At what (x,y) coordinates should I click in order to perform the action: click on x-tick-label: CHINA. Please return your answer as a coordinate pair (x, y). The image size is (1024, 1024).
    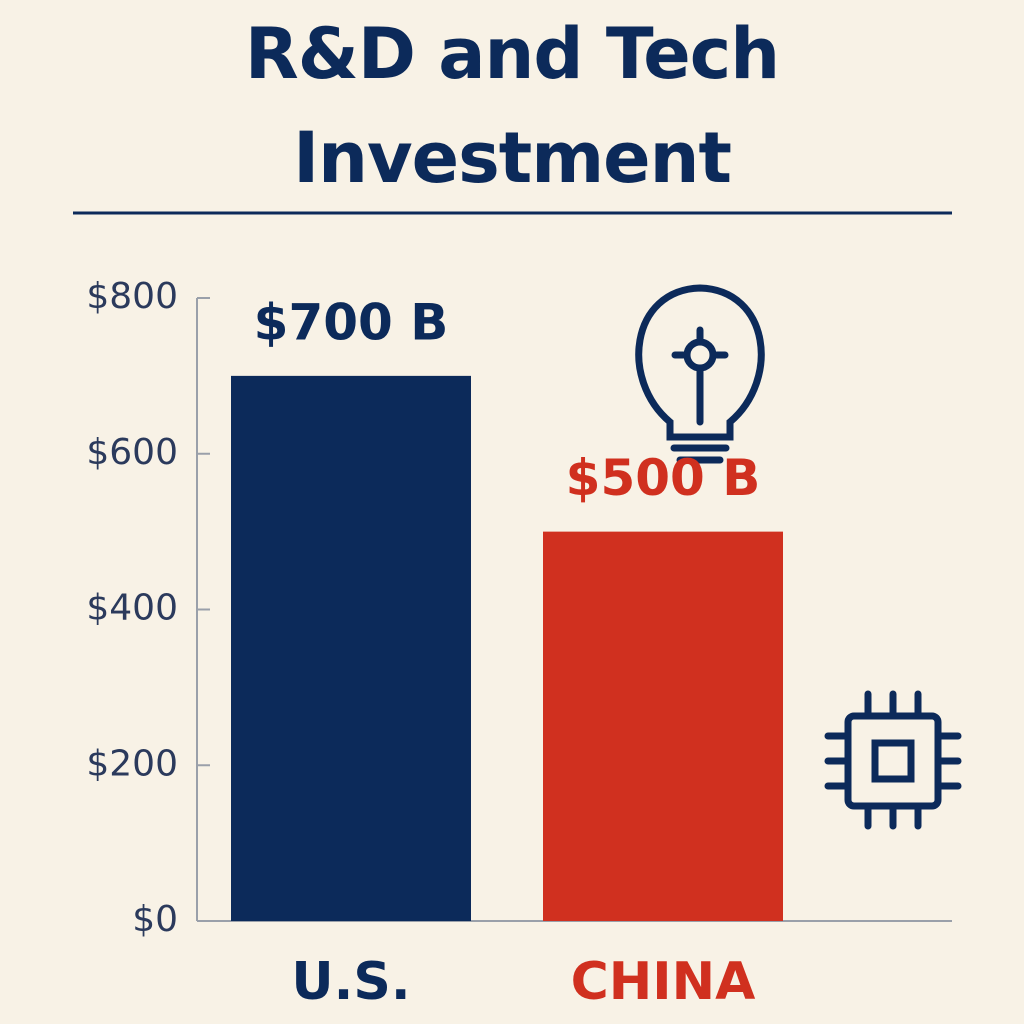
    Looking at the image, I should click on (663, 982).